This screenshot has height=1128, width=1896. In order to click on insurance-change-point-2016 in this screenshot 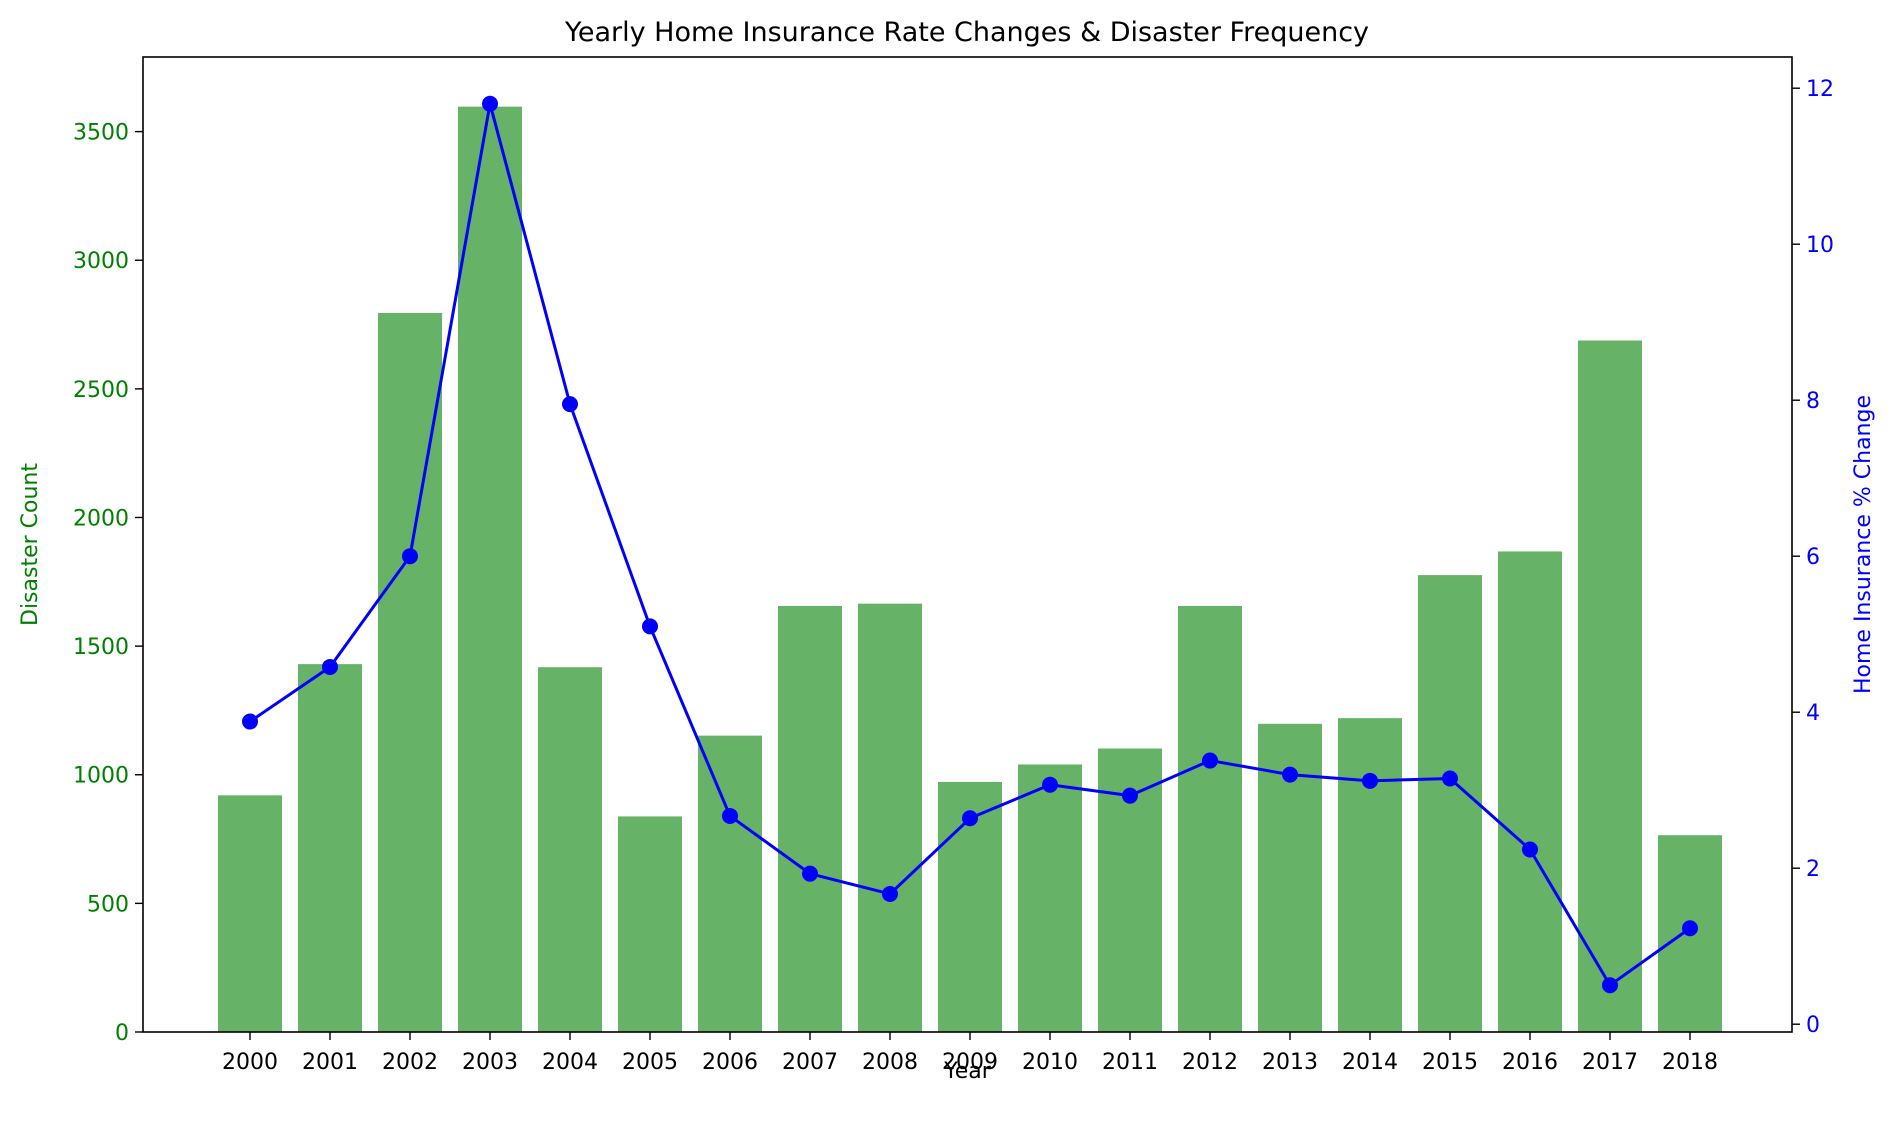, I will do `click(1530, 849)`.